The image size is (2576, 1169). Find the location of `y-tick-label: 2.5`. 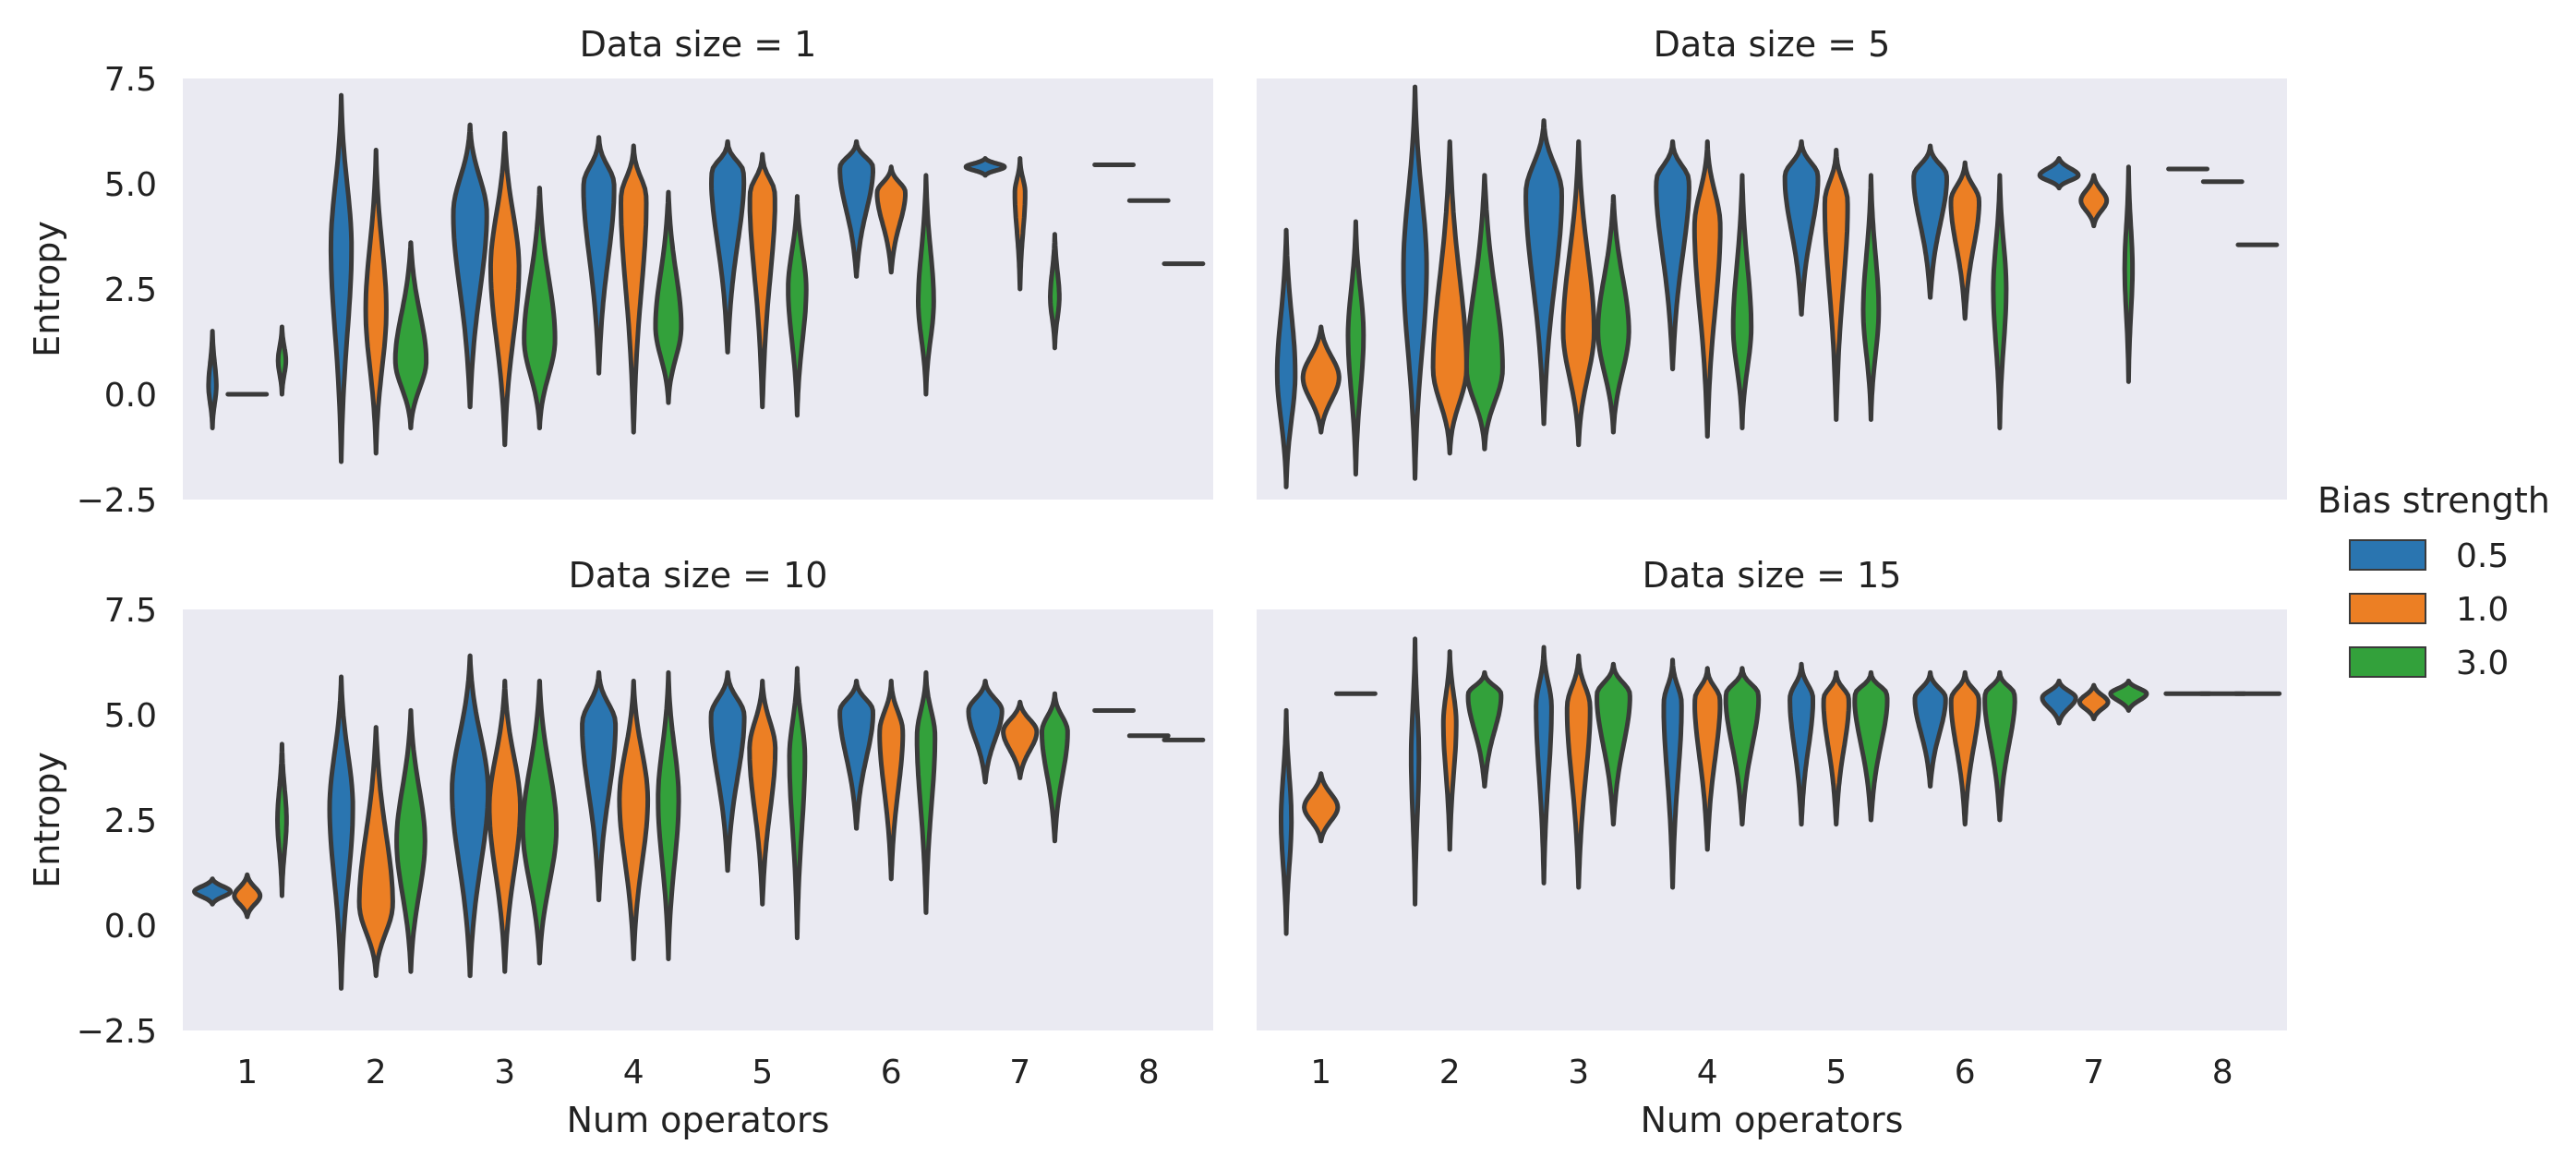

y-tick-label: 2.5 is located at coordinates (130, 821).